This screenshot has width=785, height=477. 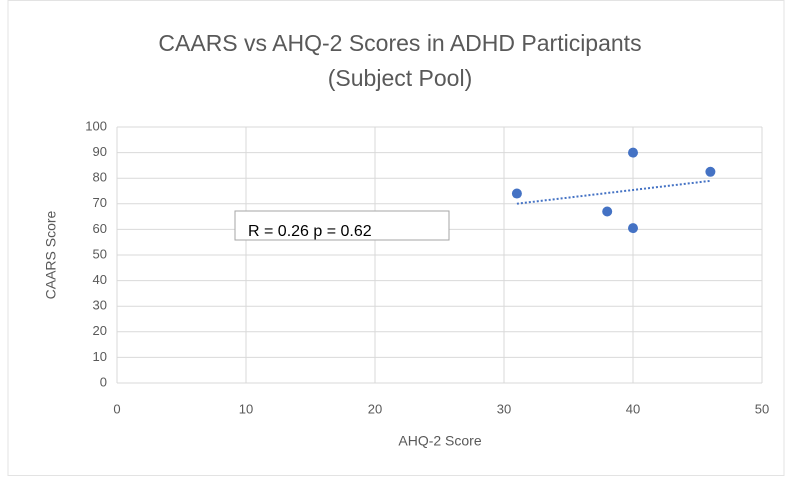 I want to click on x-tick-label: 20, so click(x=375, y=408).